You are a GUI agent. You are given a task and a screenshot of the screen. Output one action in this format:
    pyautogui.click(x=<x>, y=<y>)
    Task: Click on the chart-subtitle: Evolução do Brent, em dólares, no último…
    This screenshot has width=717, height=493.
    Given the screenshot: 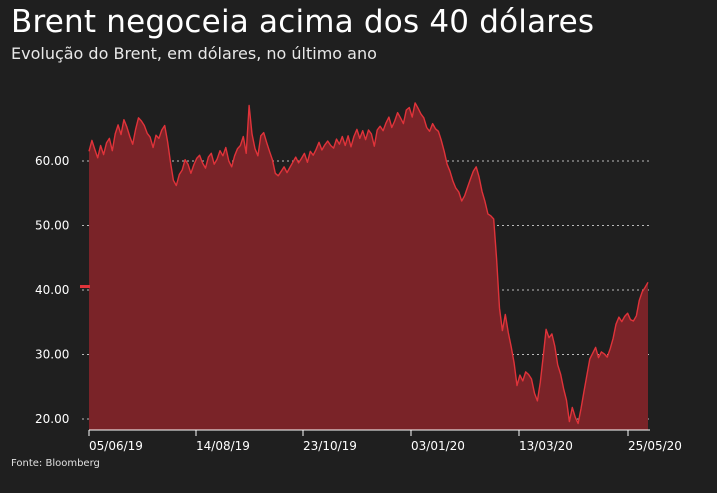 What is the action you would take?
    pyautogui.click(x=194, y=53)
    